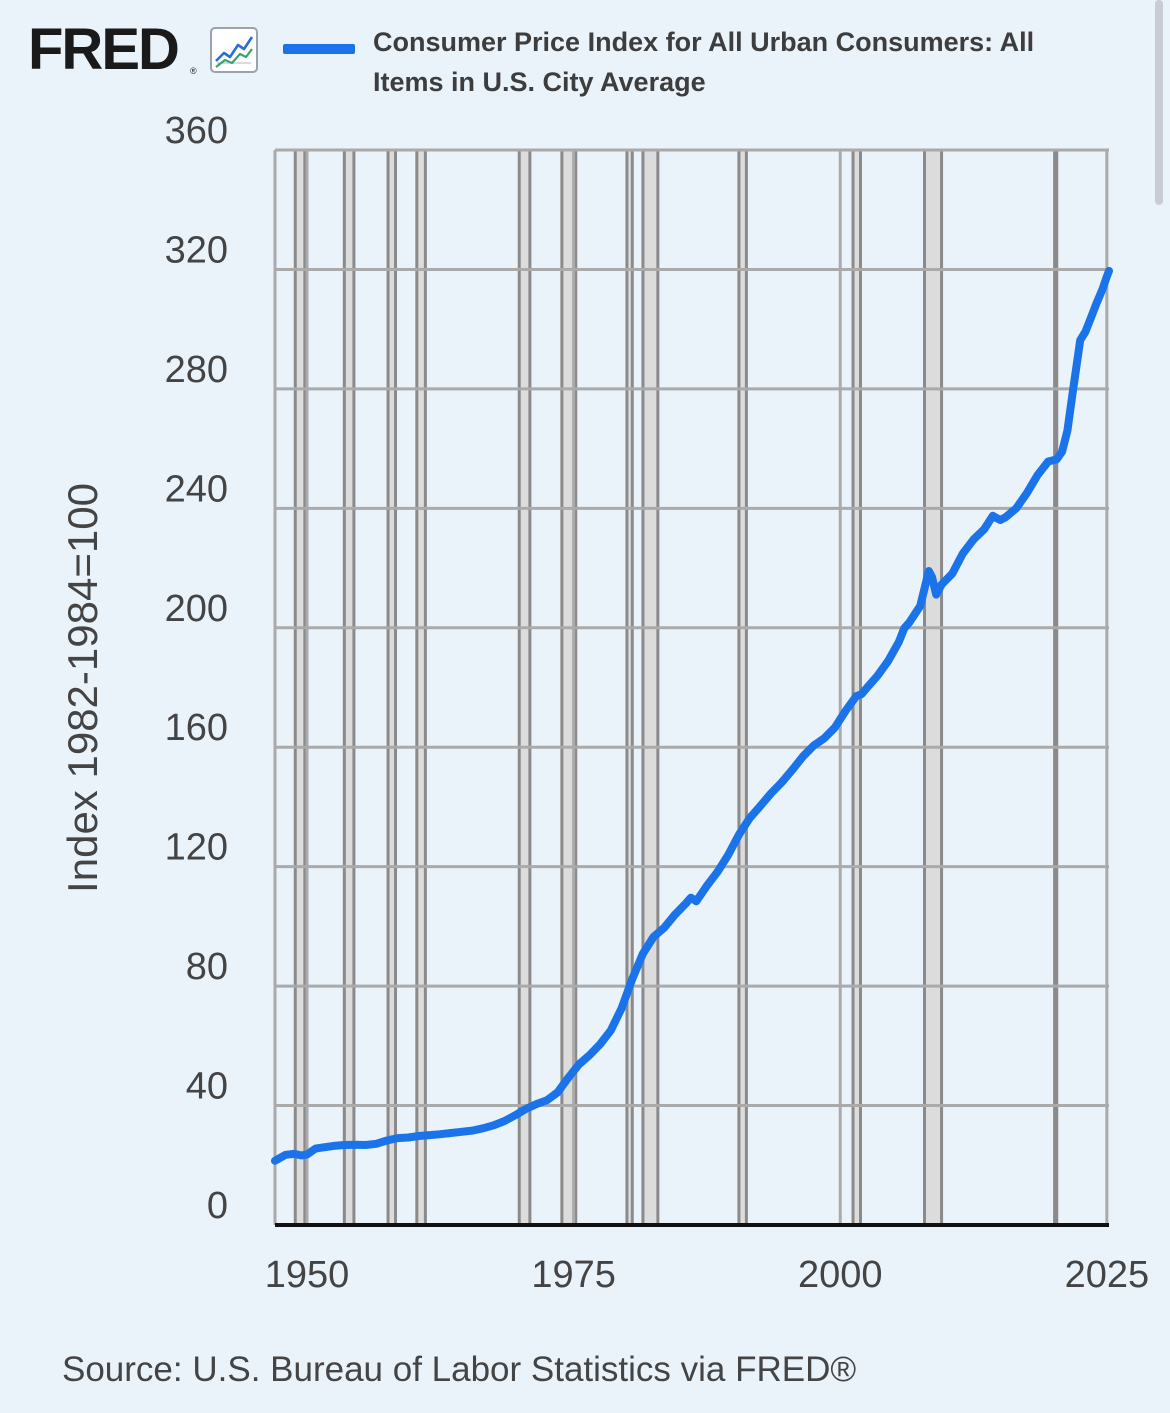 This screenshot has height=1413, width=1170. I want to click on scrollbar, so click(1159, 102).